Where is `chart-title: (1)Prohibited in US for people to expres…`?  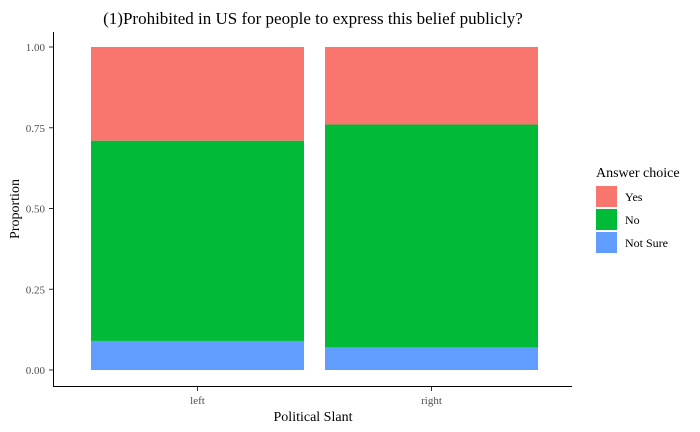
chart-title: (1)Prohibited in US for people to expres… is located at coordinates (313, 18).